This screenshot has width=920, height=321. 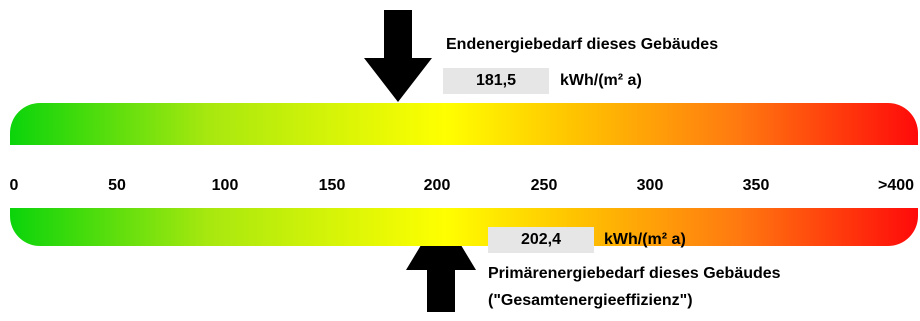 I want to click on end-energy-unit: kWh/(m² a), so click(x=601, y=80).